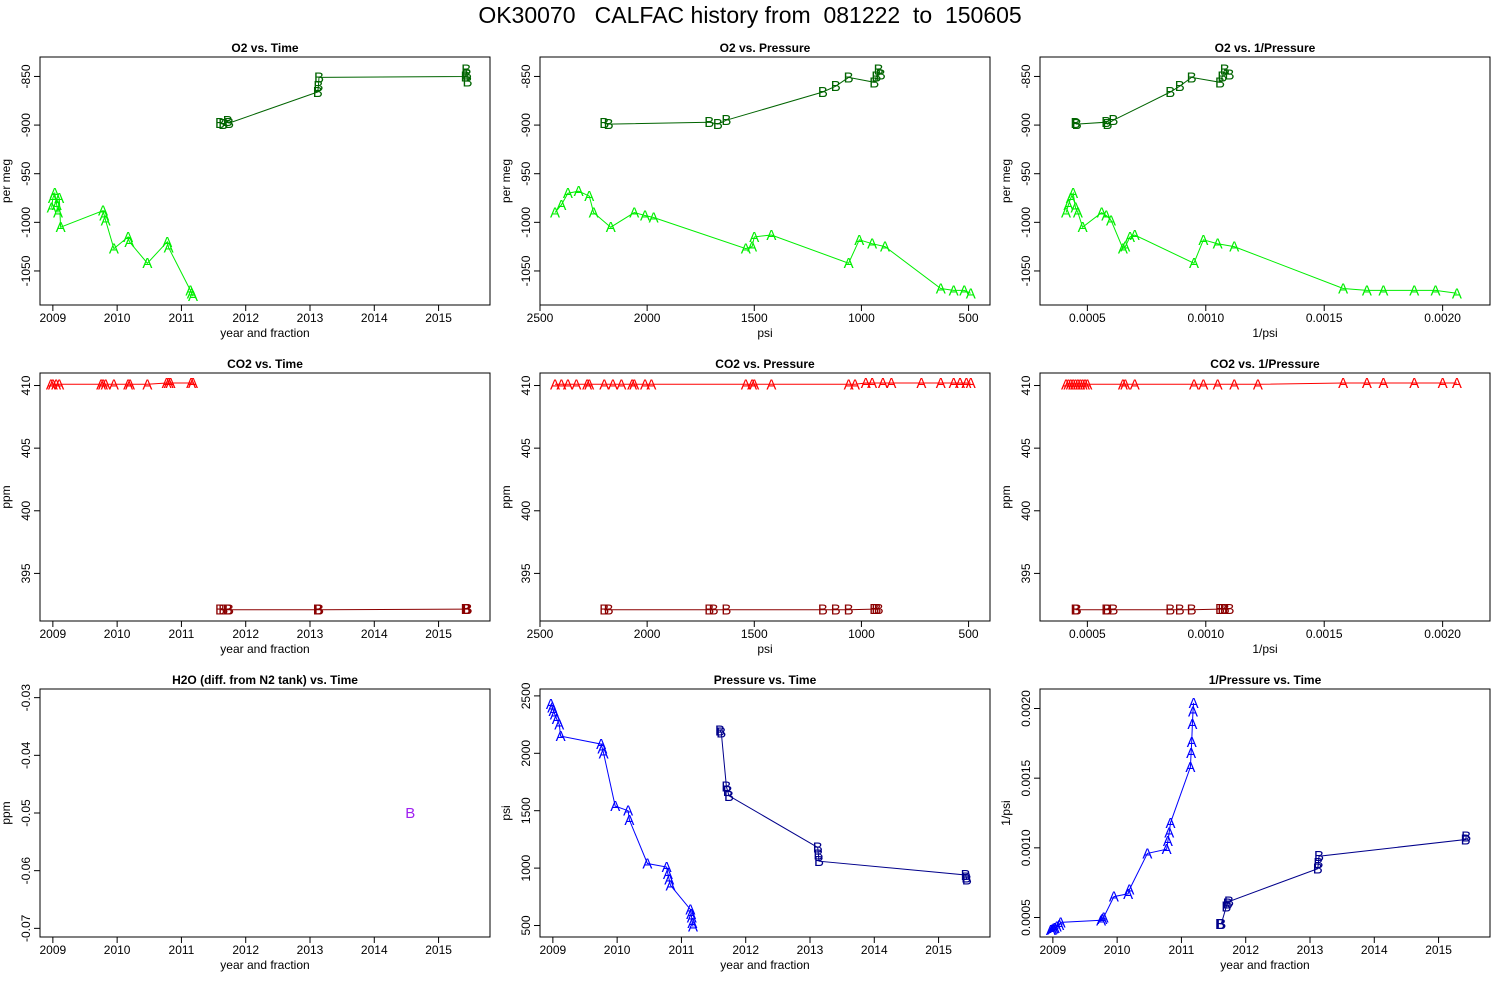 Image resolution: width=1500 pixels, height=1000 pixels. Describe the element at coordinates (438, 634) in the screenshot. I see `x-tick-label: 2015` at that location.